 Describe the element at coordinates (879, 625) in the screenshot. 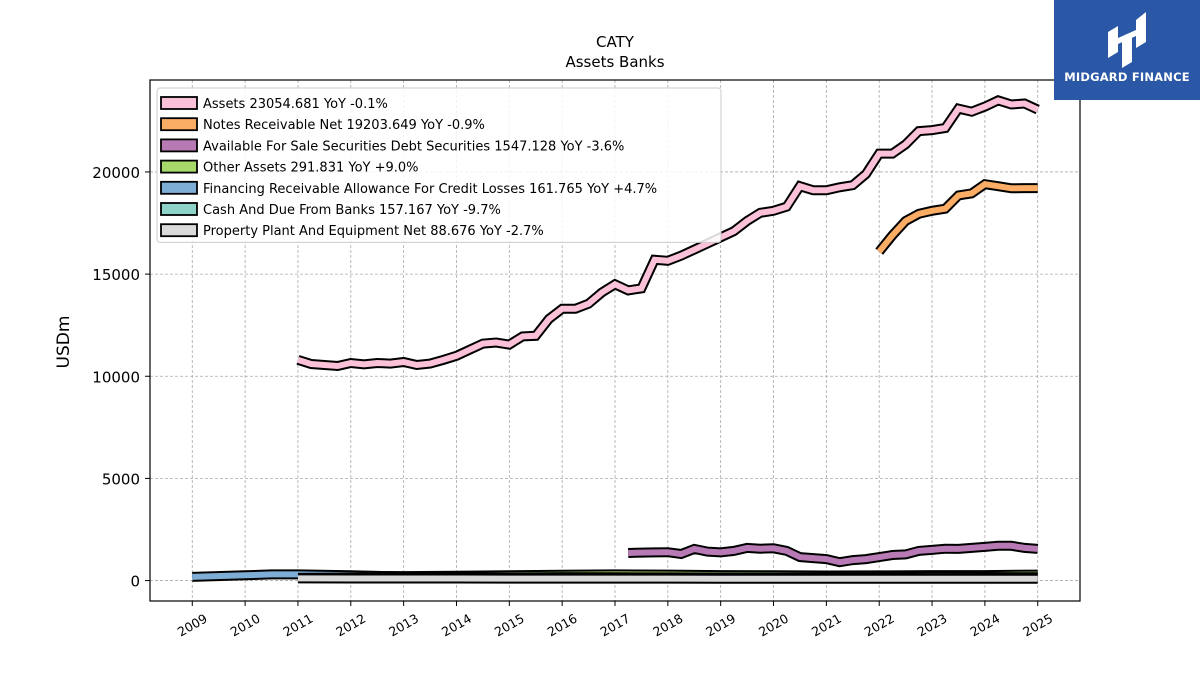

I see `x-tick-label: 2022` at that location.